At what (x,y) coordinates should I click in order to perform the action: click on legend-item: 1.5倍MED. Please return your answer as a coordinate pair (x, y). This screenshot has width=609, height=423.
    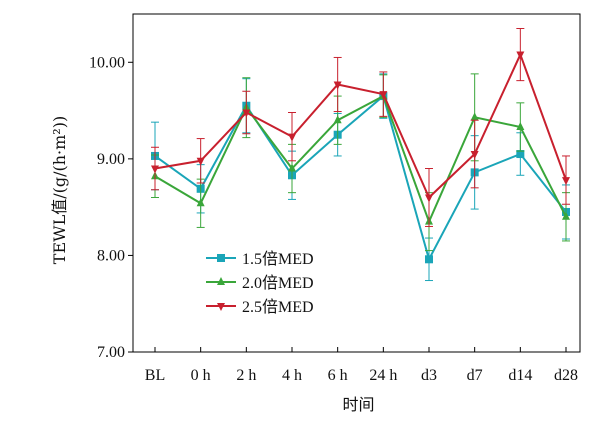
    Looking at the image, I should click on (260, 259).